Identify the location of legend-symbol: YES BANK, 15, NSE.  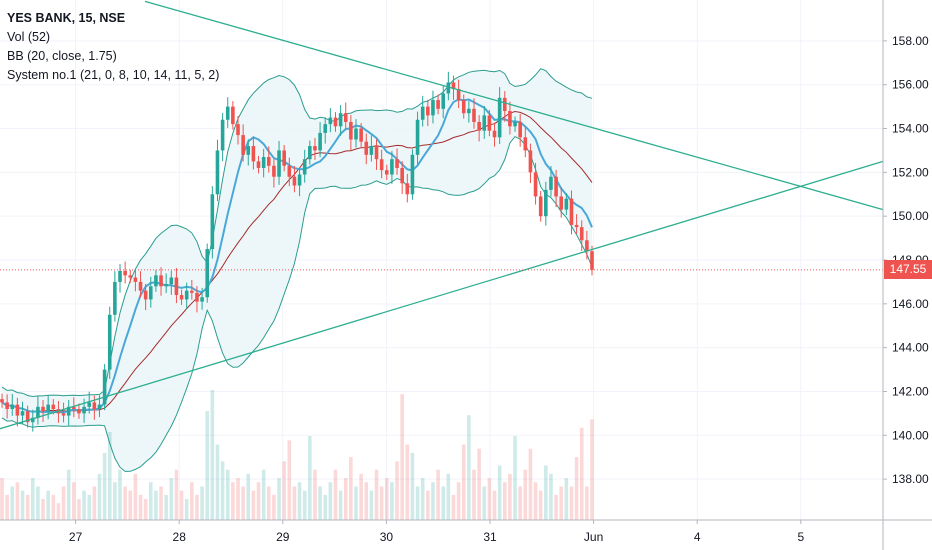
(66, 18).